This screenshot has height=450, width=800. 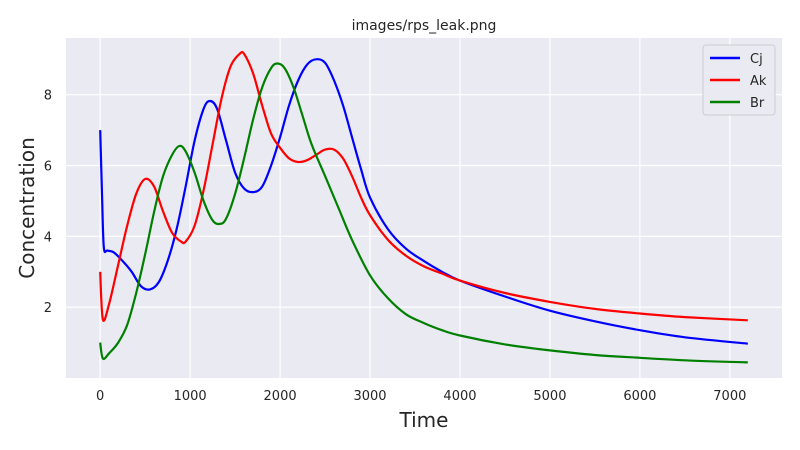 I want to click on x-tick-label: 1000, so click(x=190, y=396).